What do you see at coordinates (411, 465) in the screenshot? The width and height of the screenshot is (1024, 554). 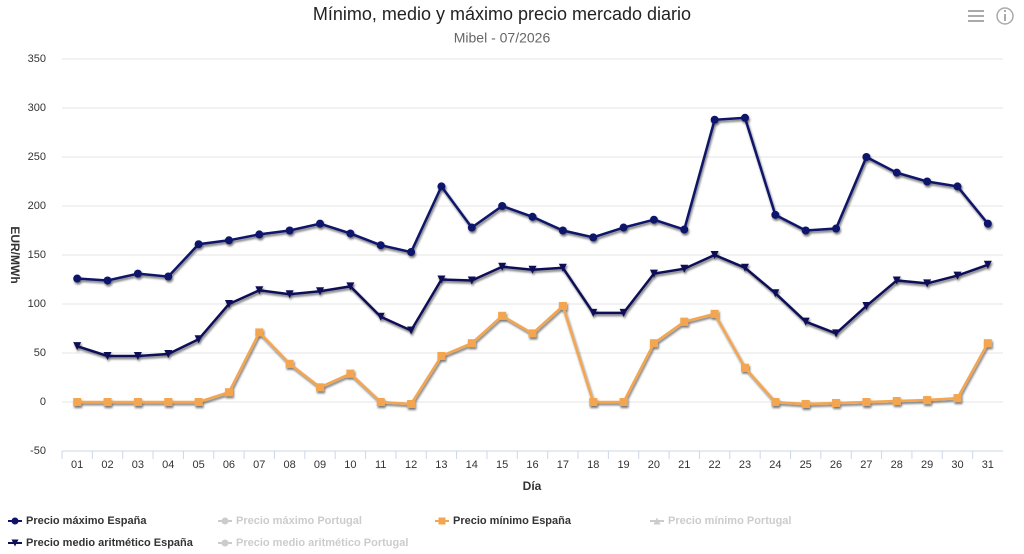 I see `x-tick-label: 12` at bounding box center [411, 465].